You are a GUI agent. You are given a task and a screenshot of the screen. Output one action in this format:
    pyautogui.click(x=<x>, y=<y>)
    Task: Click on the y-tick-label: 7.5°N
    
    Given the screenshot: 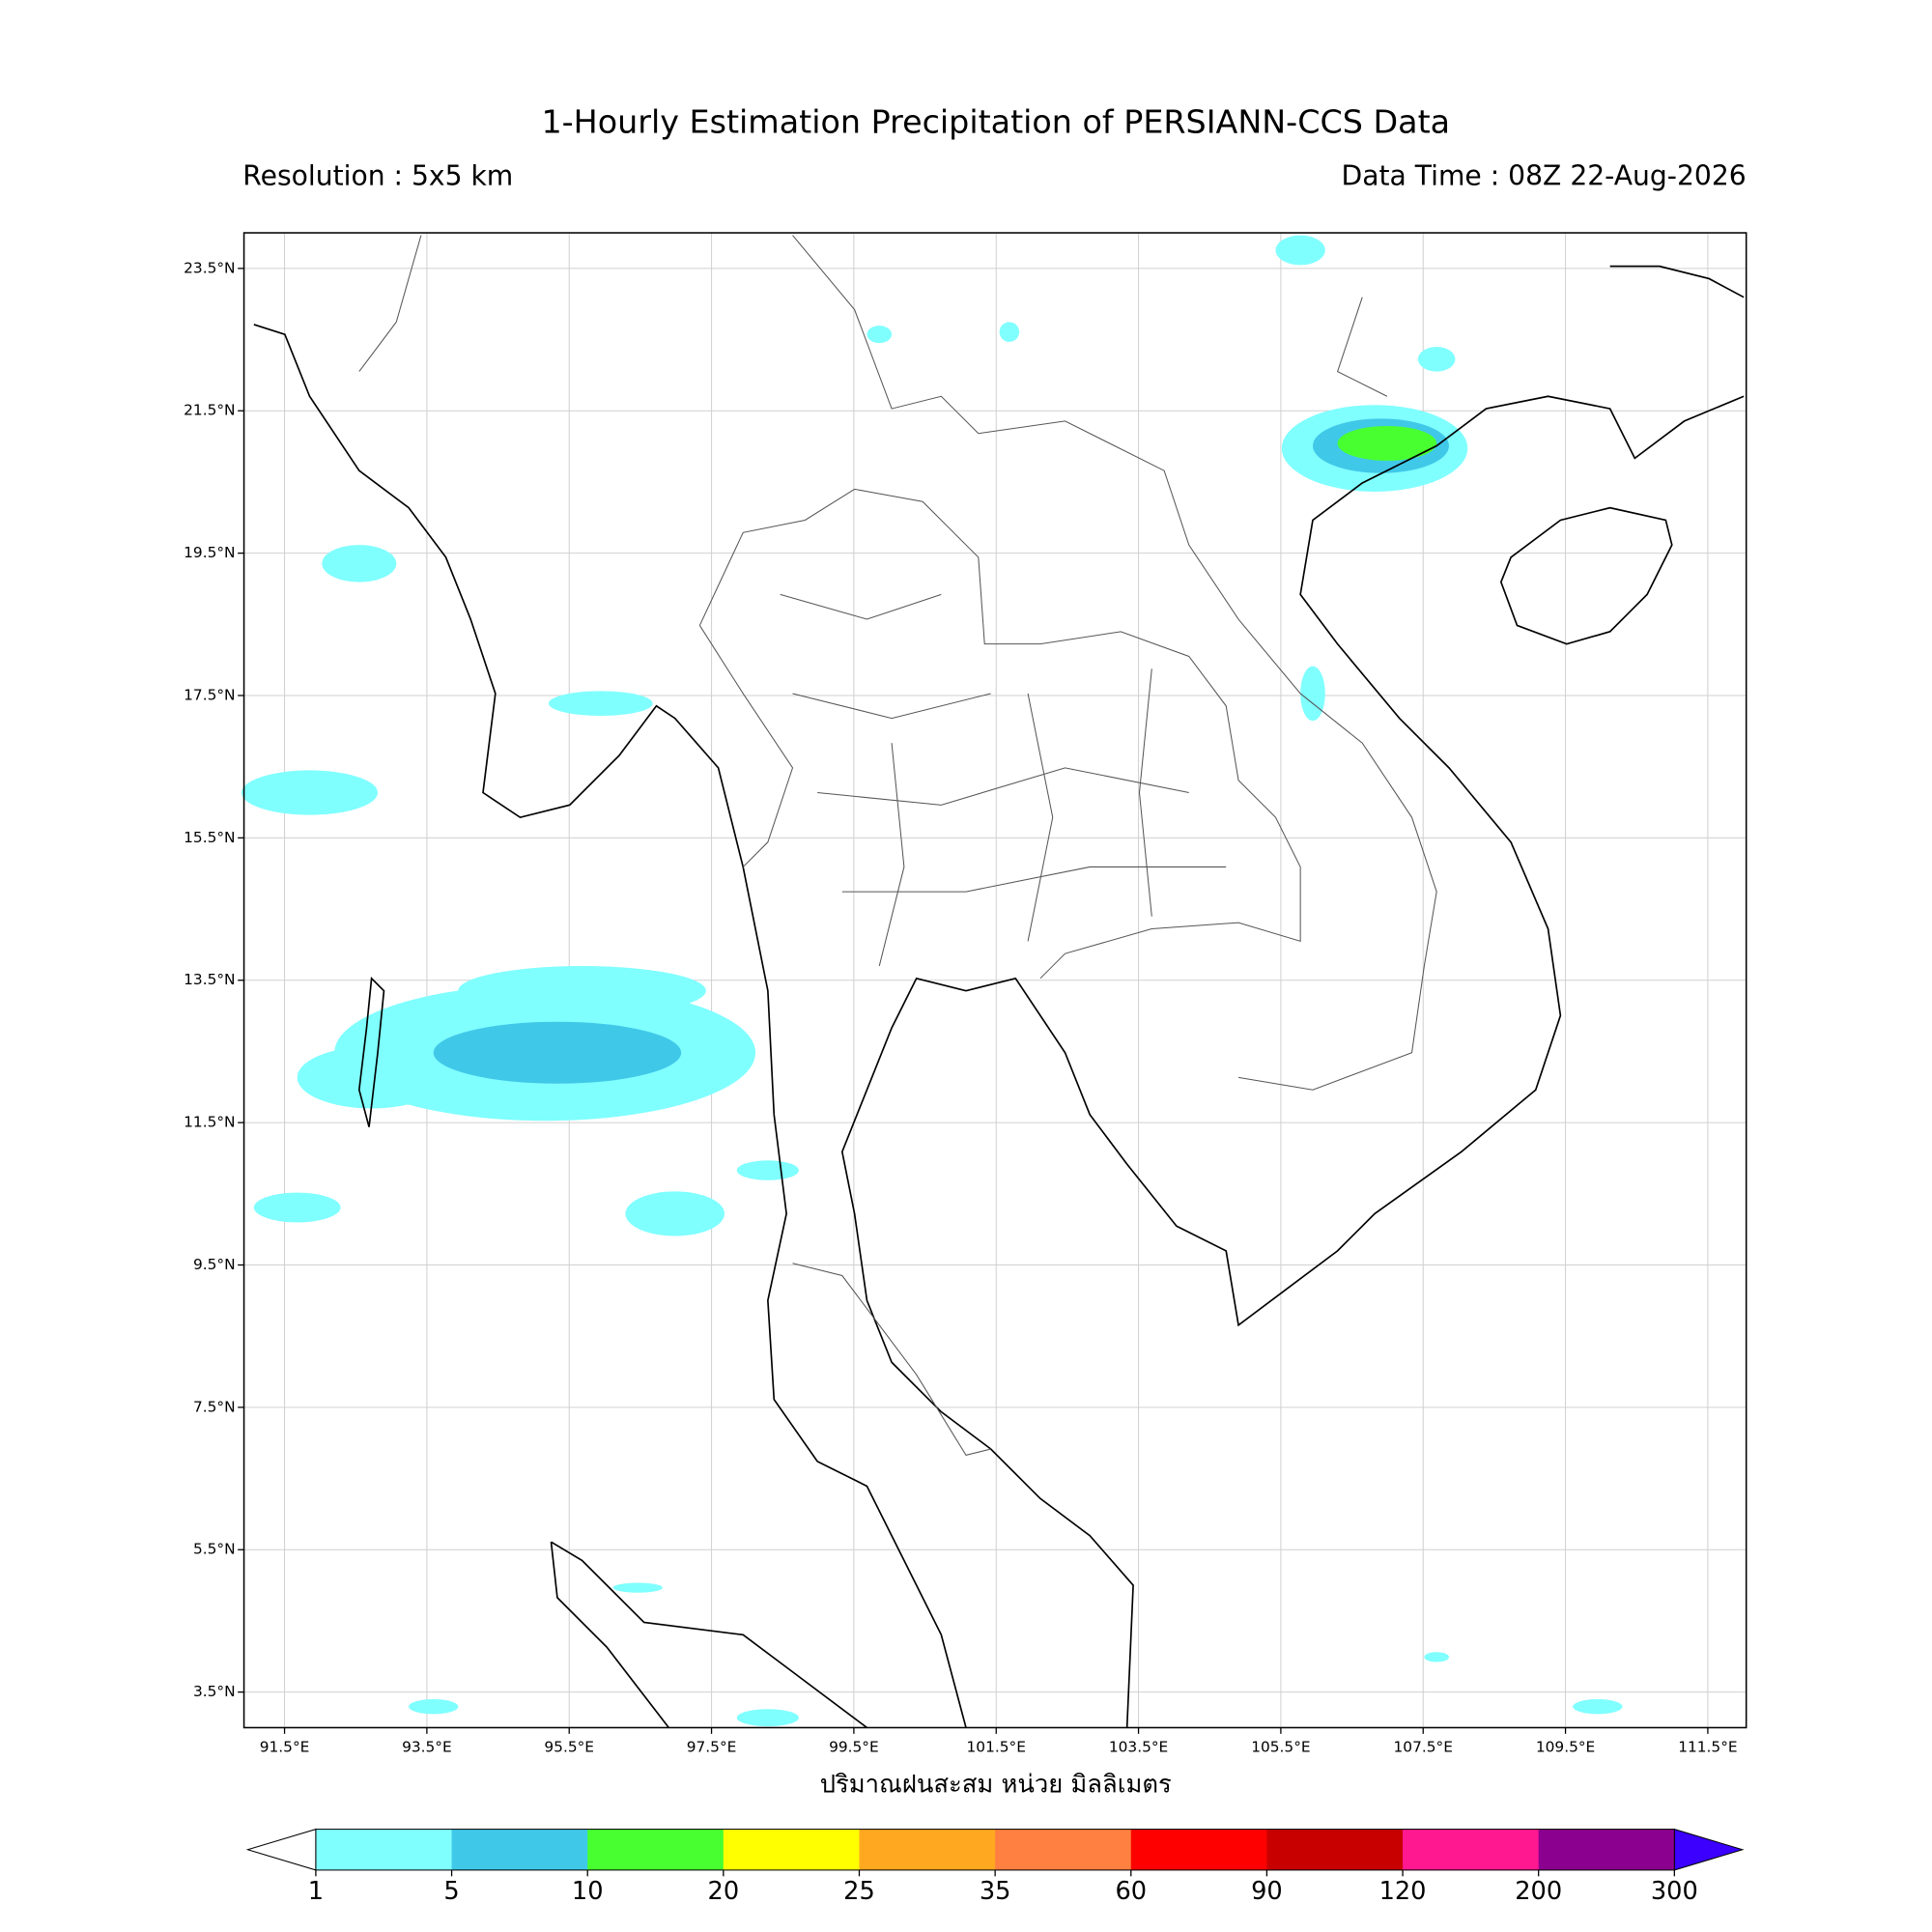 What is the action you would take?
    pyautogui.click(x=214, y=1406)
    